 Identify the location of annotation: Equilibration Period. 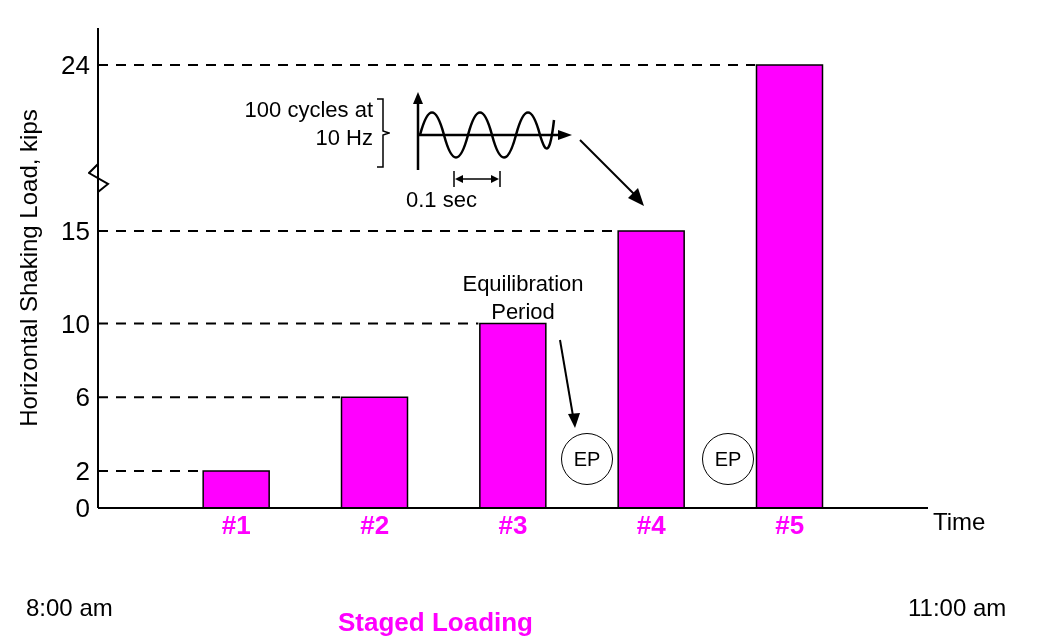
(523, 297).